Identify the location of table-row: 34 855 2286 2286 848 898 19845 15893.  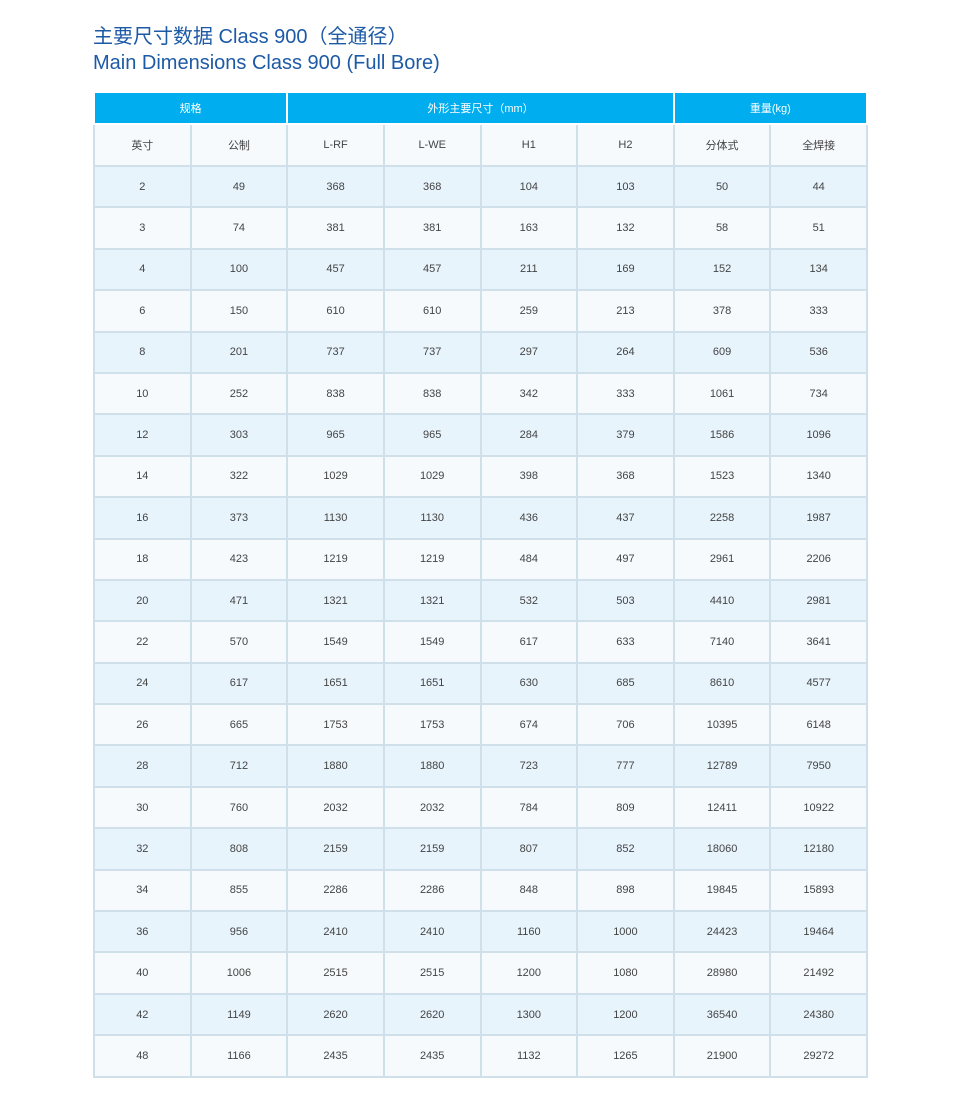
(480, 890).